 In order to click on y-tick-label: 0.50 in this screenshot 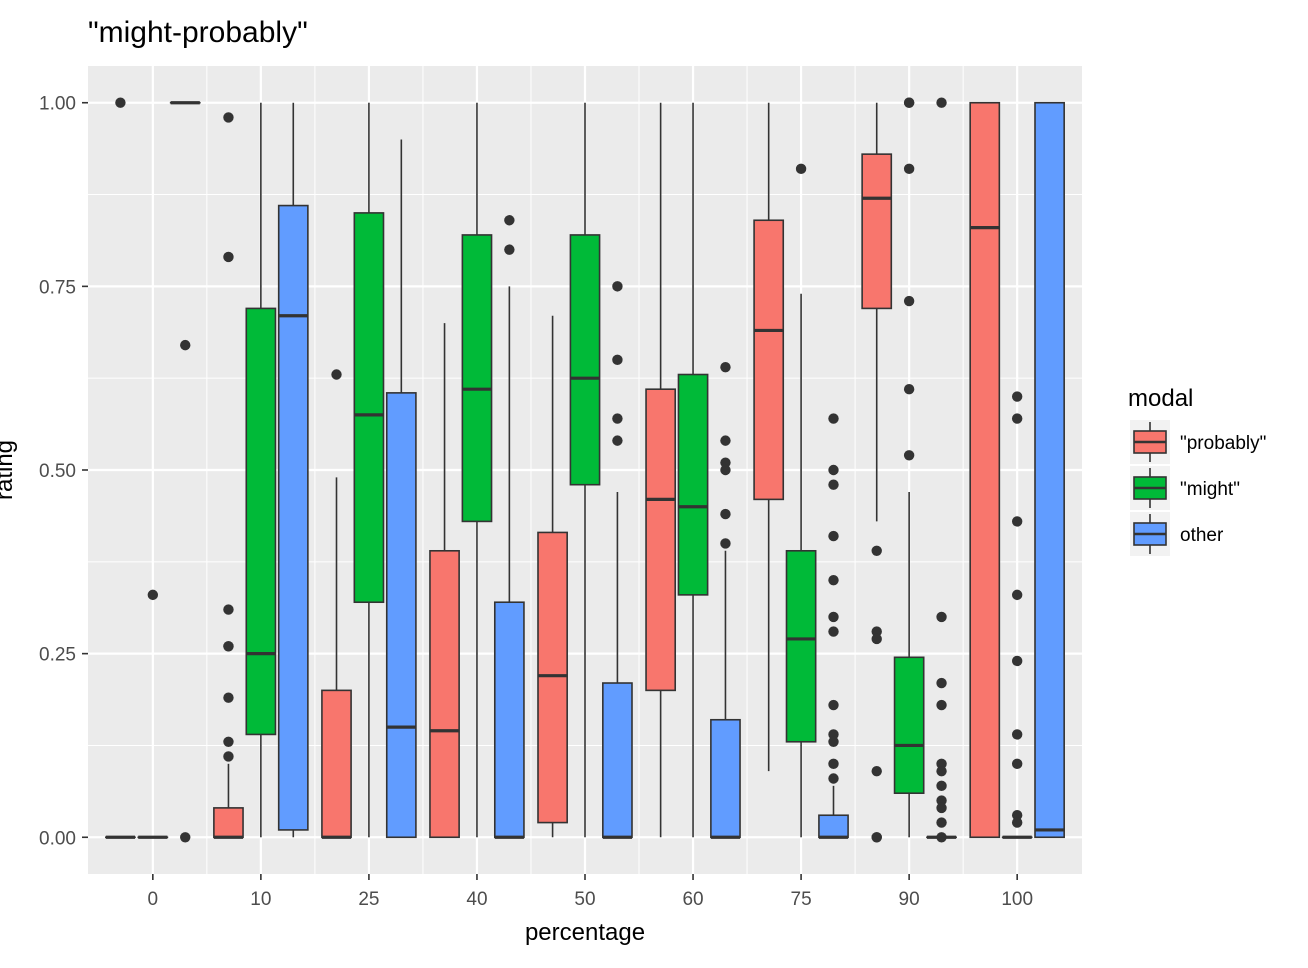, I will do `click(57, 471)`.